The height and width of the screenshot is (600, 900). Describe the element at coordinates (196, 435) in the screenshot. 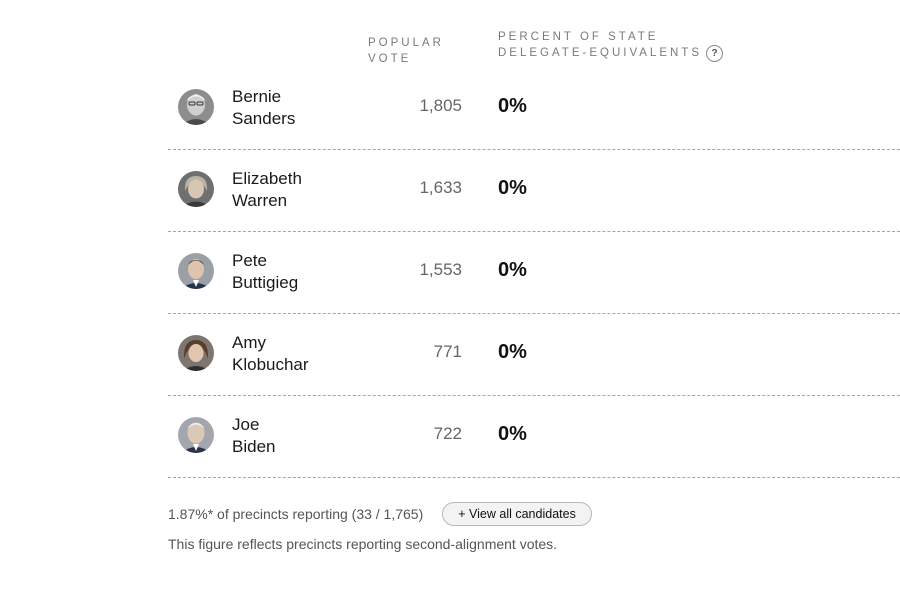

I see `joe-biden-avatar` at that location.